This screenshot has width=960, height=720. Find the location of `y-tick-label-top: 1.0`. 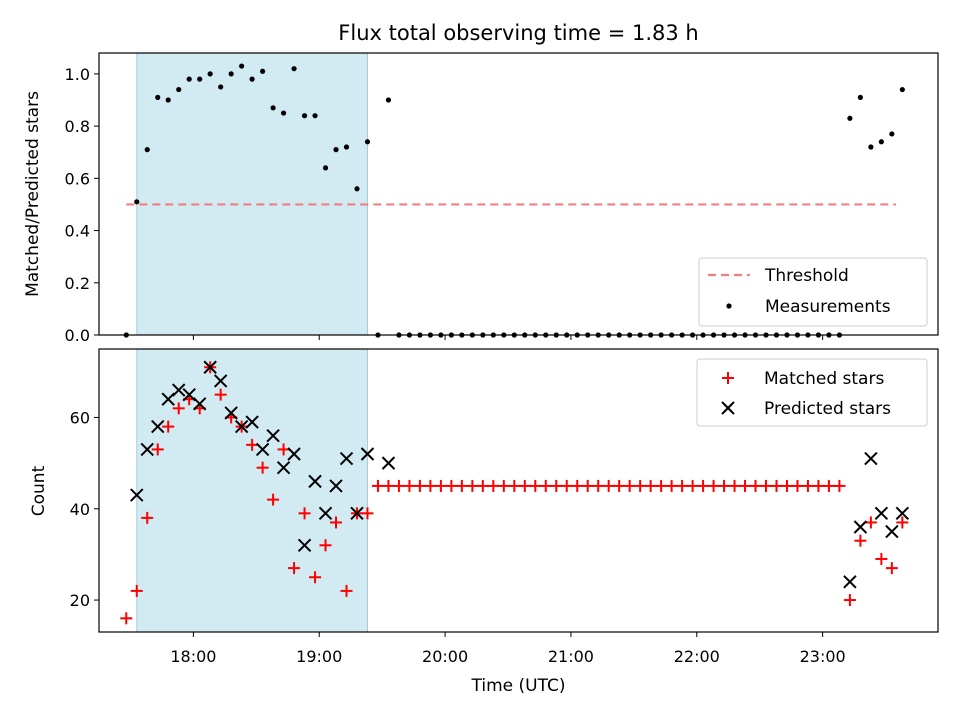

y-tick-label-top: 1.0 is located at coordinates (77, 74).